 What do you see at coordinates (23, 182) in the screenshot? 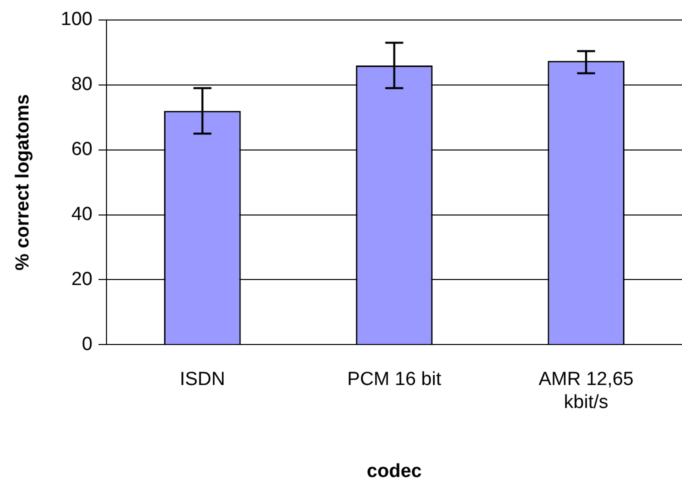
I see `y-axis-title: % correct logatoms` at bounding box center [23, 182].